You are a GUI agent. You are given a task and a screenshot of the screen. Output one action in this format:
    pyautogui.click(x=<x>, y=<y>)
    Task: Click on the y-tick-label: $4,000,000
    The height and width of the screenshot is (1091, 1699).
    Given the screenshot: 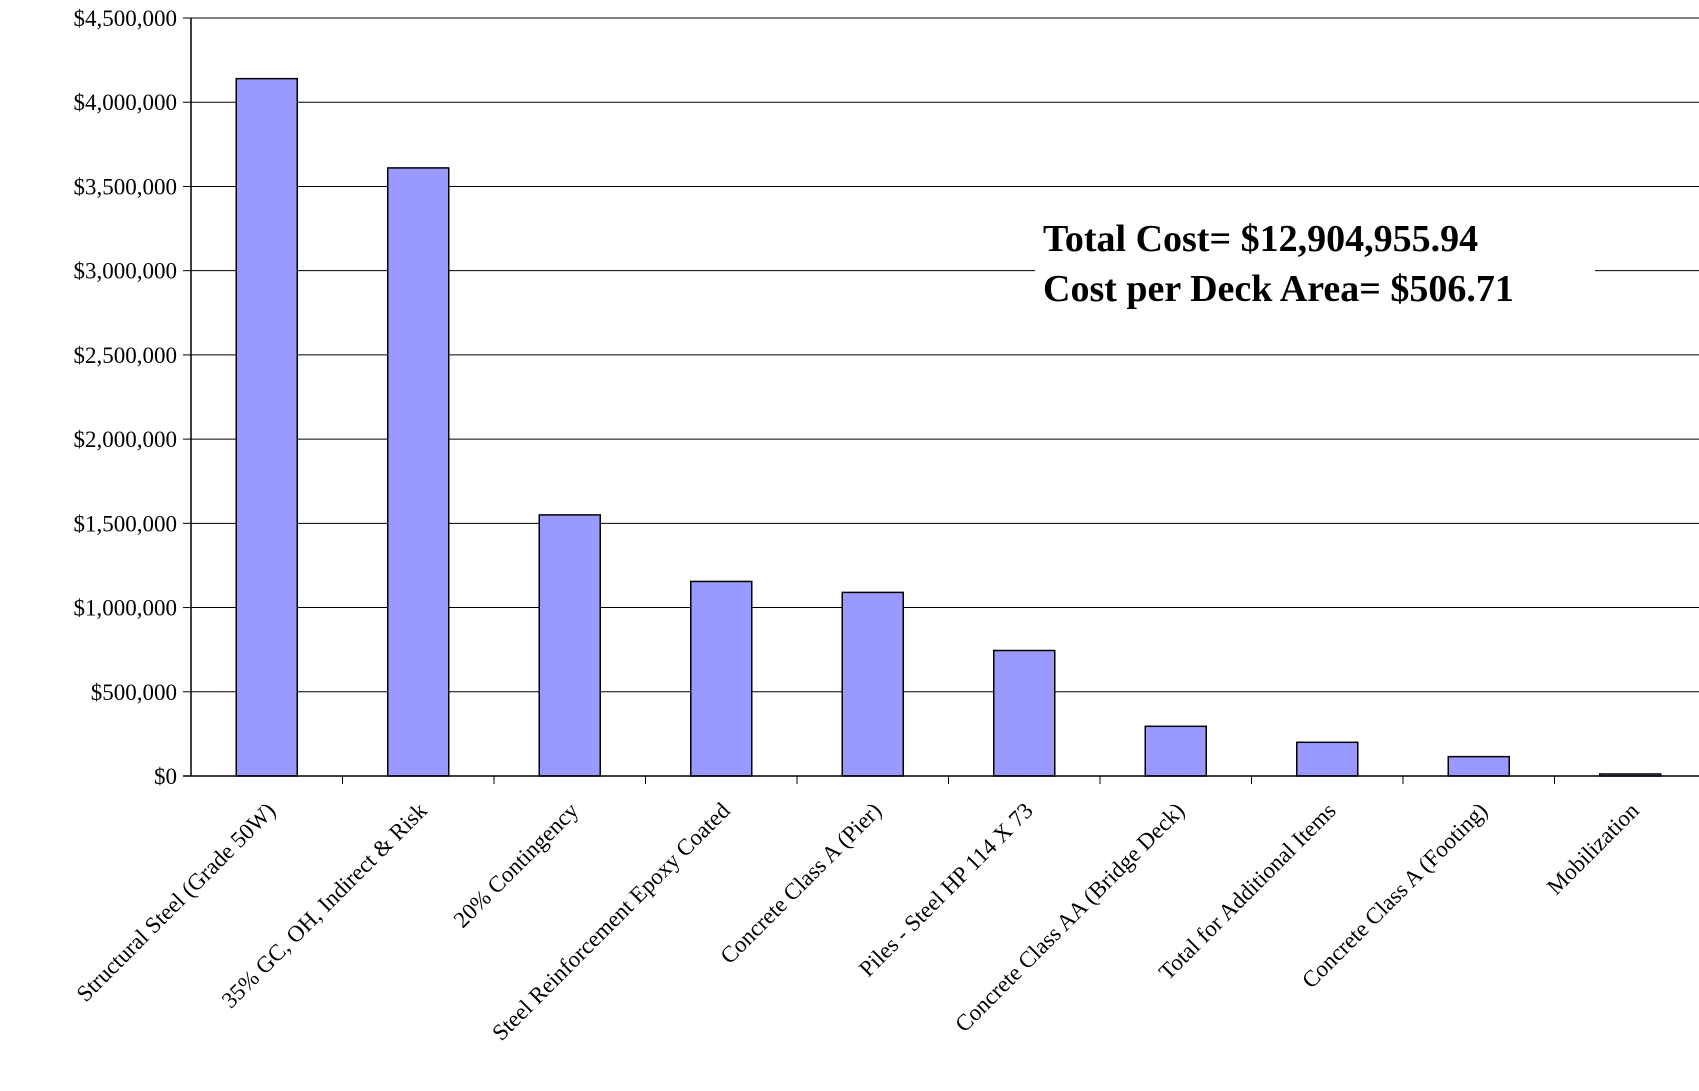 What is the action you would take?
    pyautogui.click(x=126, y=102)
    